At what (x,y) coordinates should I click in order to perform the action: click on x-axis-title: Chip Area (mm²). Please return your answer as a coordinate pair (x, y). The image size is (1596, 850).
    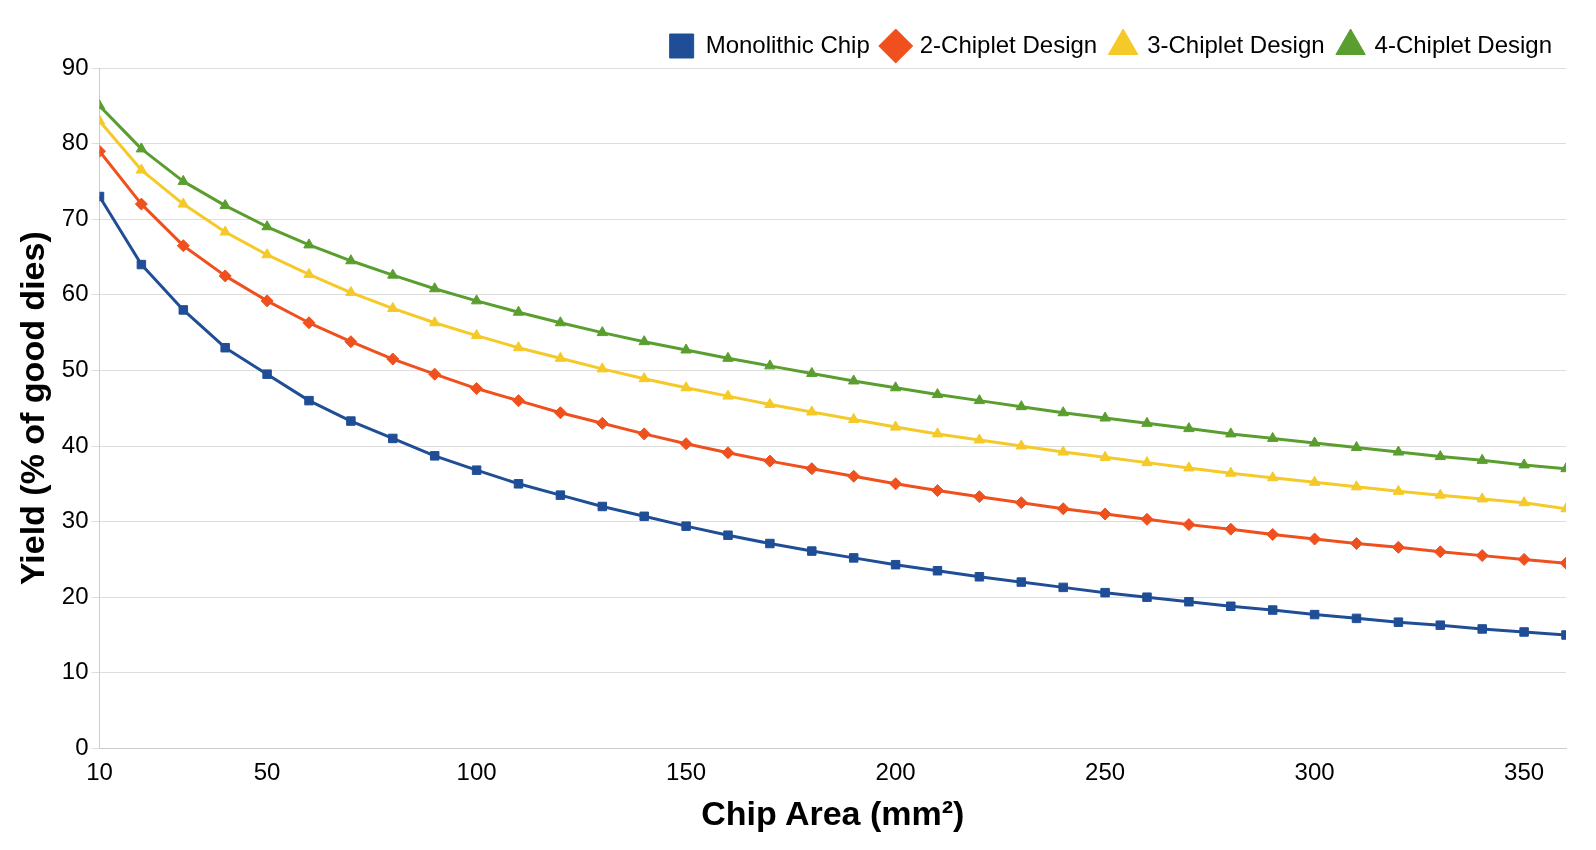
    Looking at the image, I should click on (833, 812).